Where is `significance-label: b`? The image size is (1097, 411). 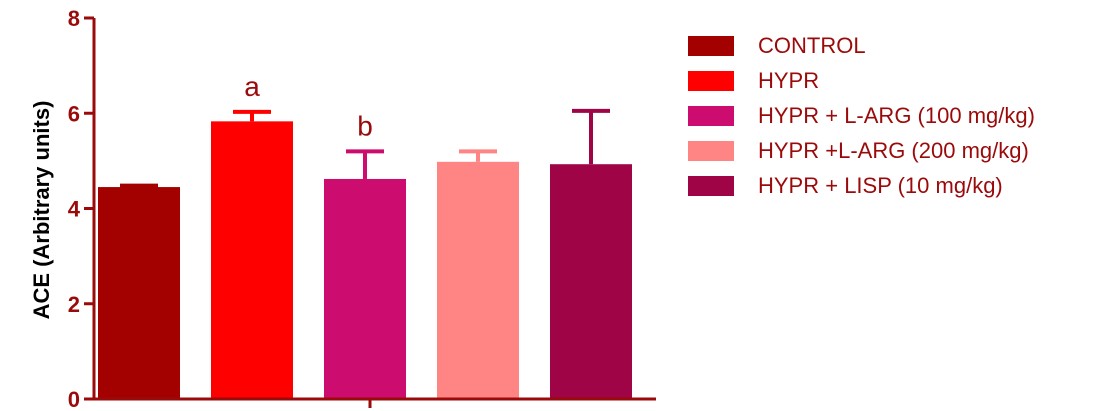
significance-label: b is located at coordinates (365, 125).